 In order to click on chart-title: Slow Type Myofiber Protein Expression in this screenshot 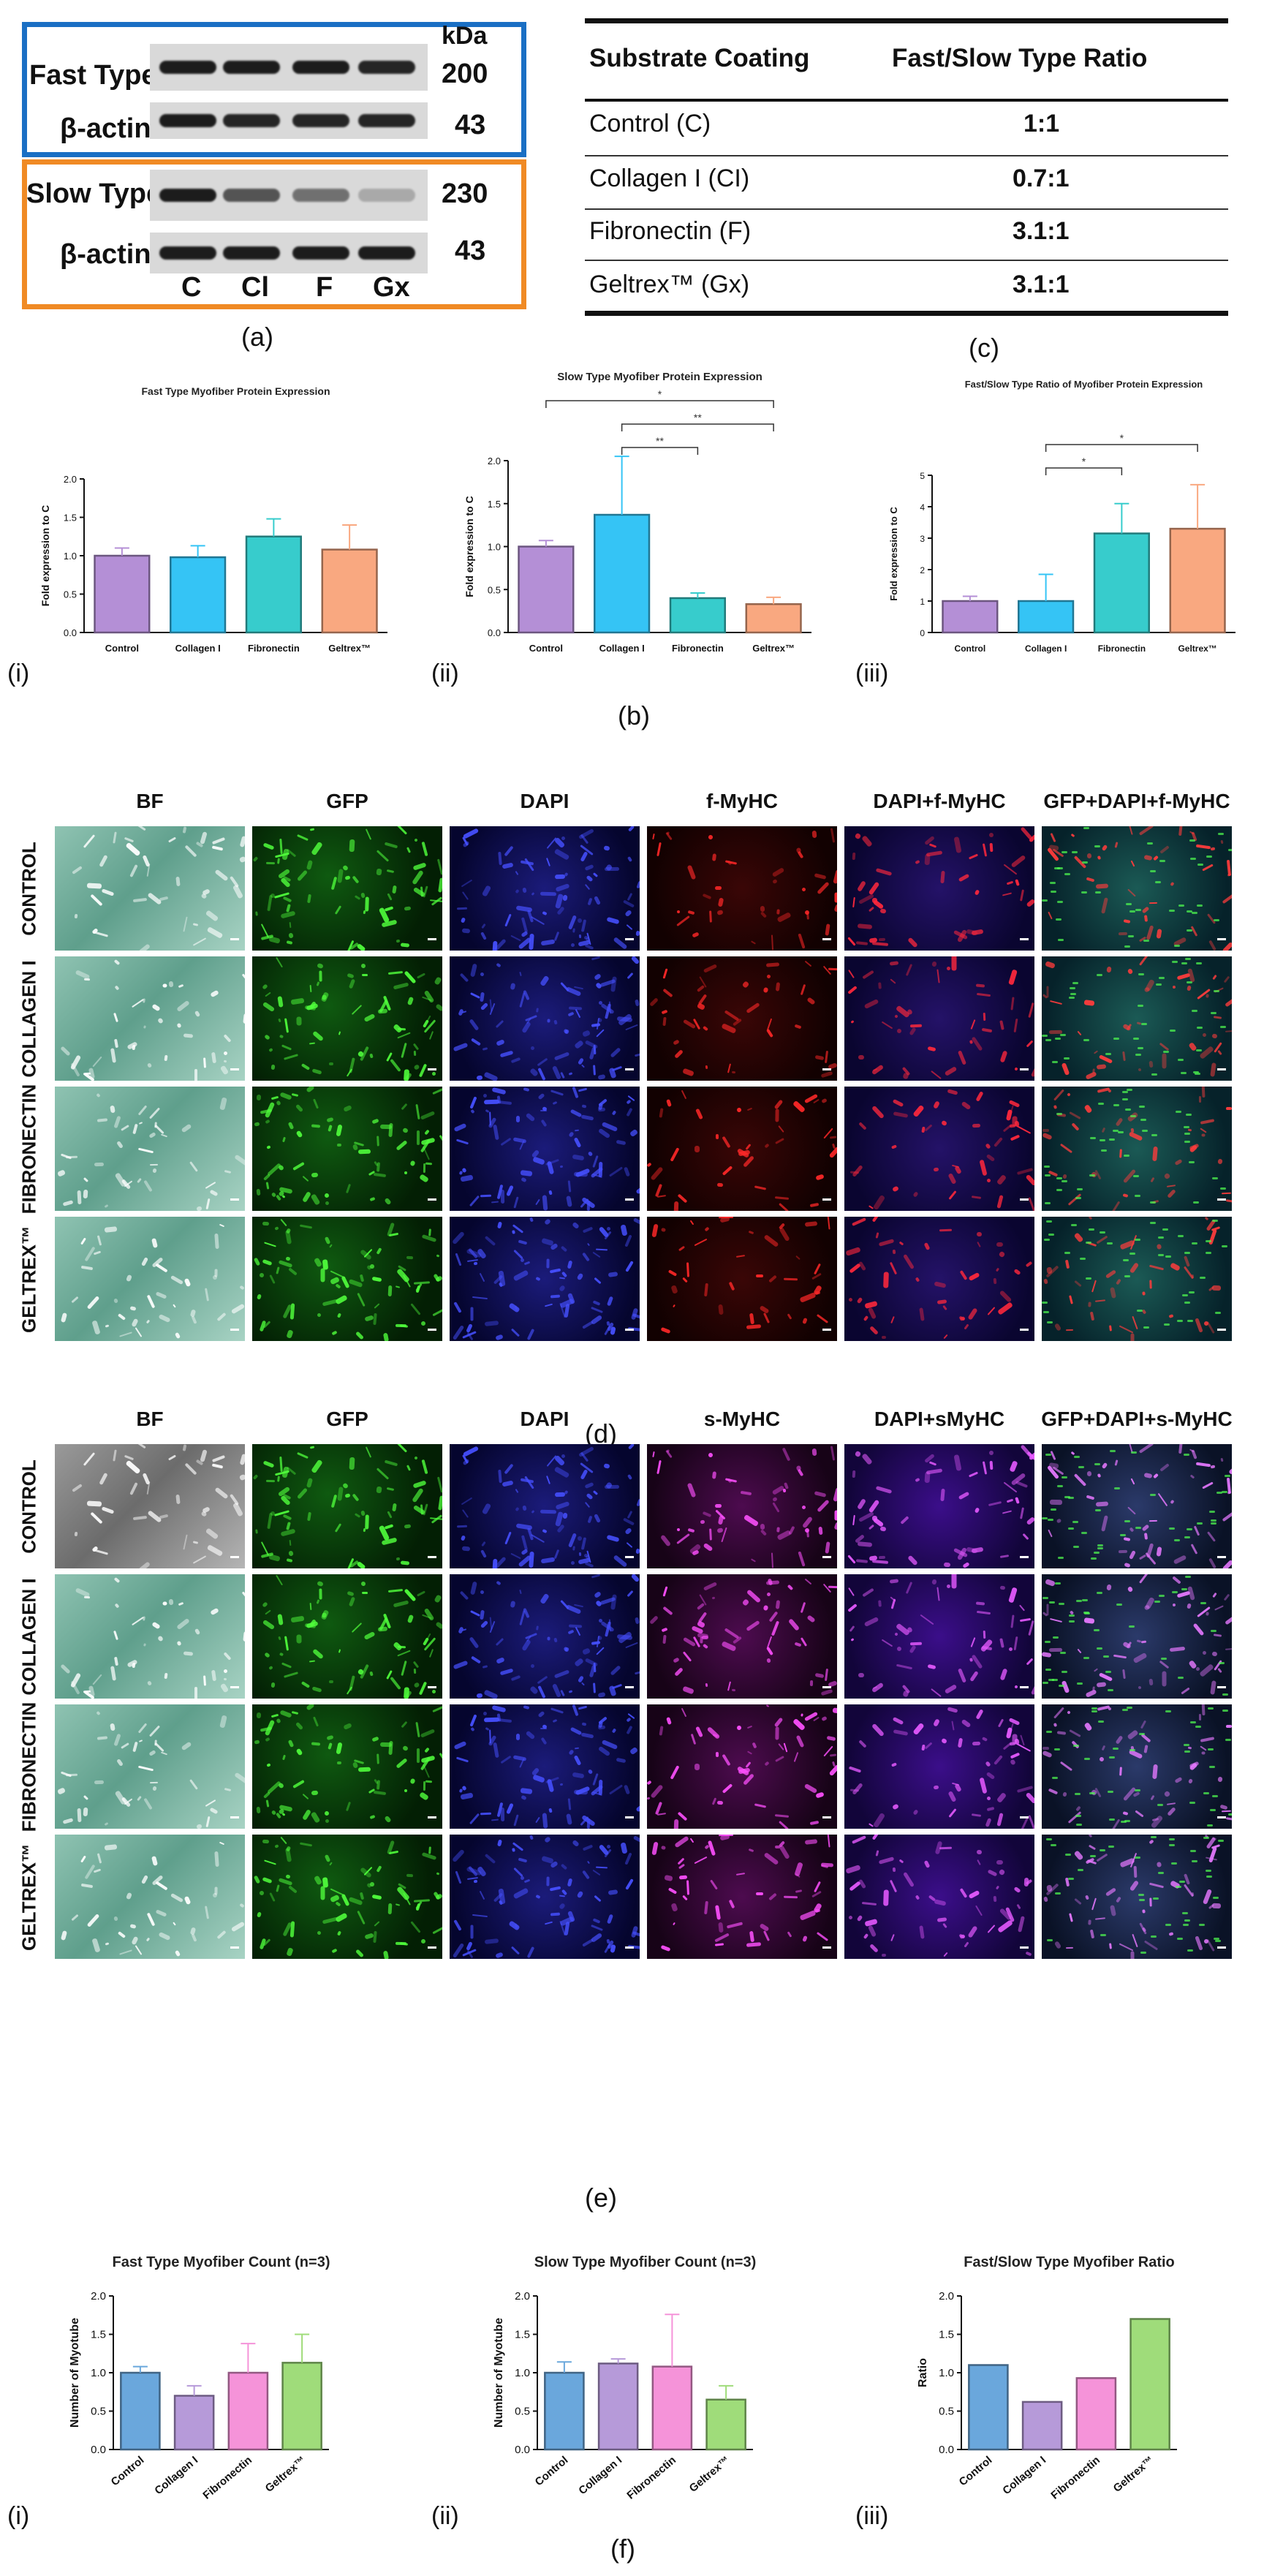, I will do `click(659, 377)`.